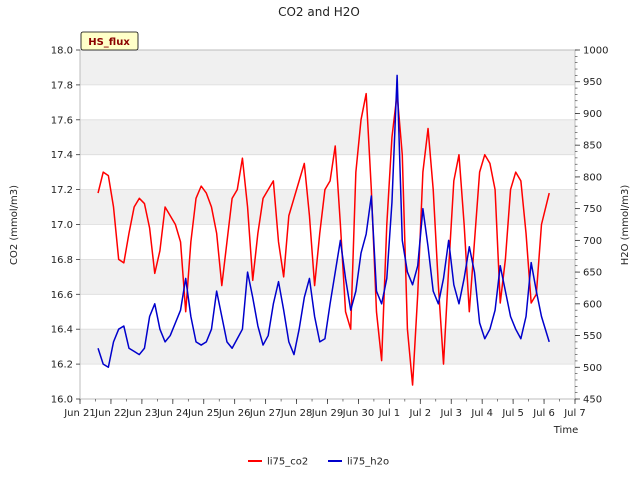 The height and width of the screenshot is (480, 640). Describe the element at coordinates (450, 413) in the screenshot. I see `x-tick-label: Jul 3` at that location.